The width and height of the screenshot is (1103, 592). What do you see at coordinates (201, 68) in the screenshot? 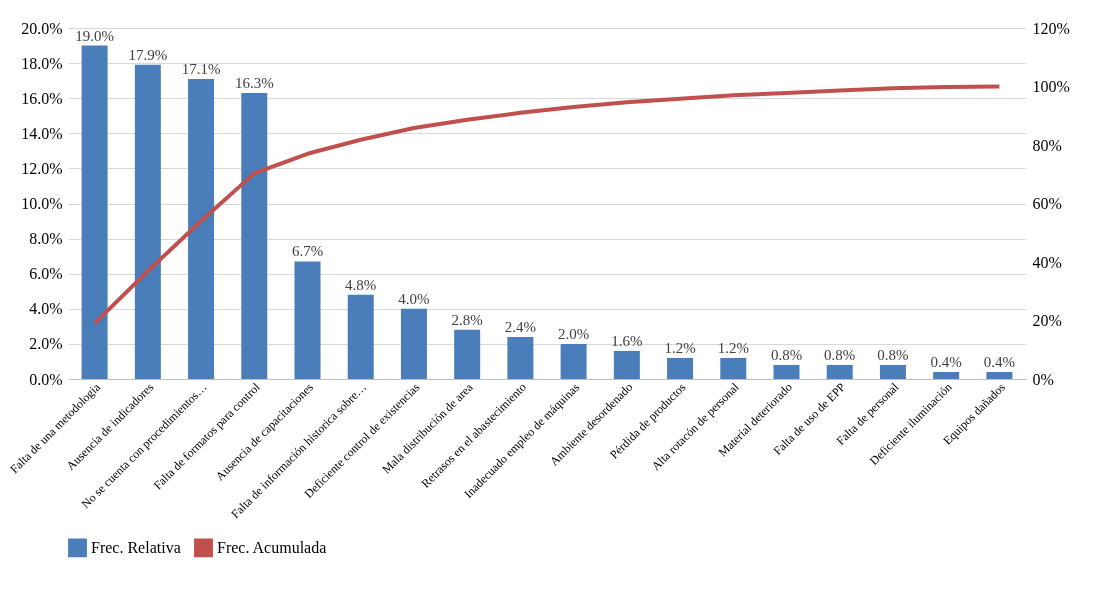
I see `data-label: 17.1%` at bounding box center [201, 68].